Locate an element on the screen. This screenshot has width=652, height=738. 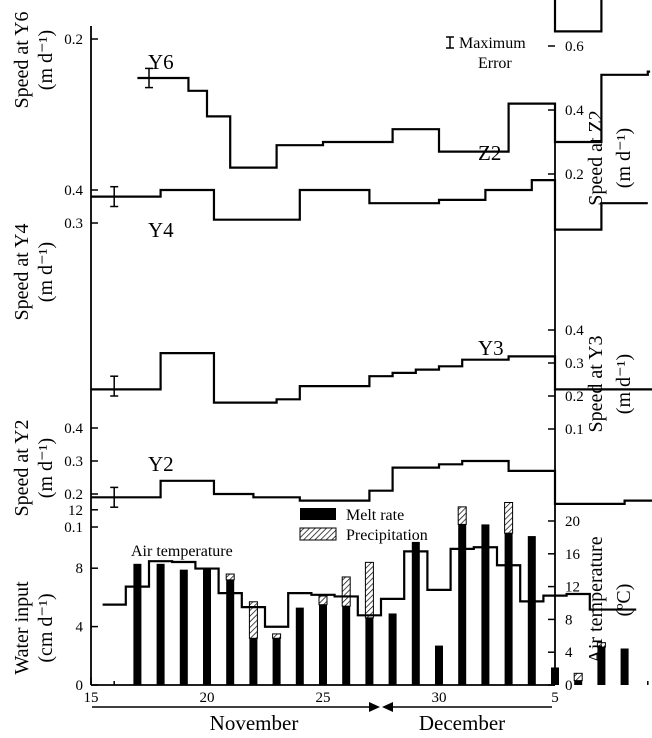
y2-y-tick-label-0.1: 0.1 is located at coordinates (73, 528).